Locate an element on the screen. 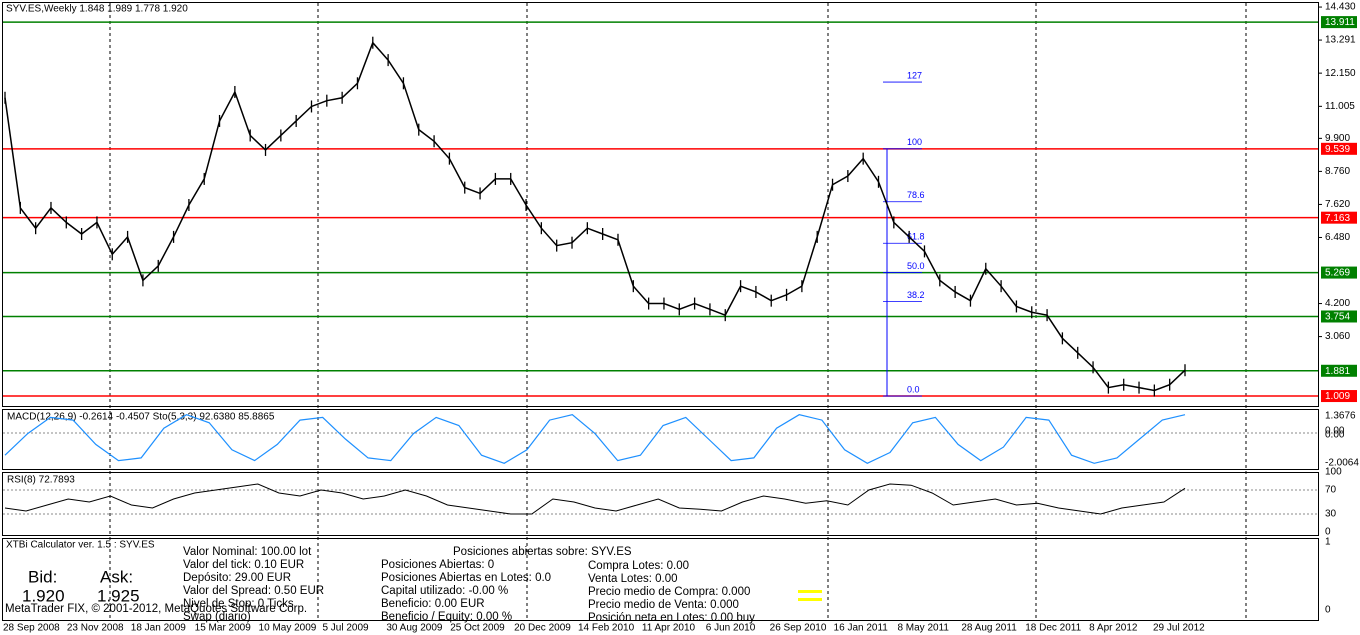 The image size is (1360, 635). fibo-label: 78.6 is located at coordinates (916, 195).